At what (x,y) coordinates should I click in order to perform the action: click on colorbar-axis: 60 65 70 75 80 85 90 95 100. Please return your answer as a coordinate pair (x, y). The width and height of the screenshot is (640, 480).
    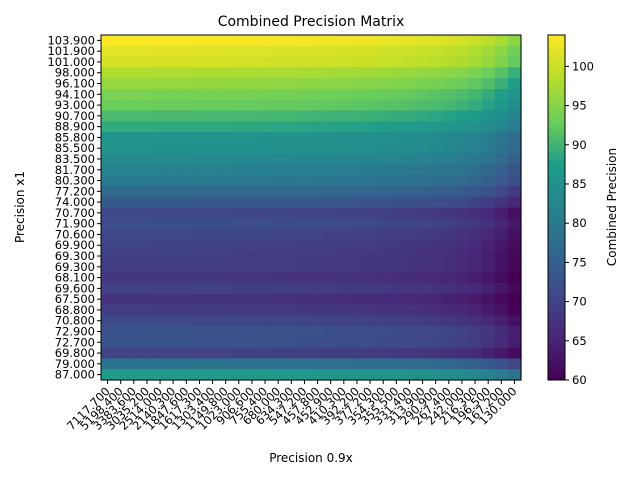
    Looking at the image, I should click on (579, 223).